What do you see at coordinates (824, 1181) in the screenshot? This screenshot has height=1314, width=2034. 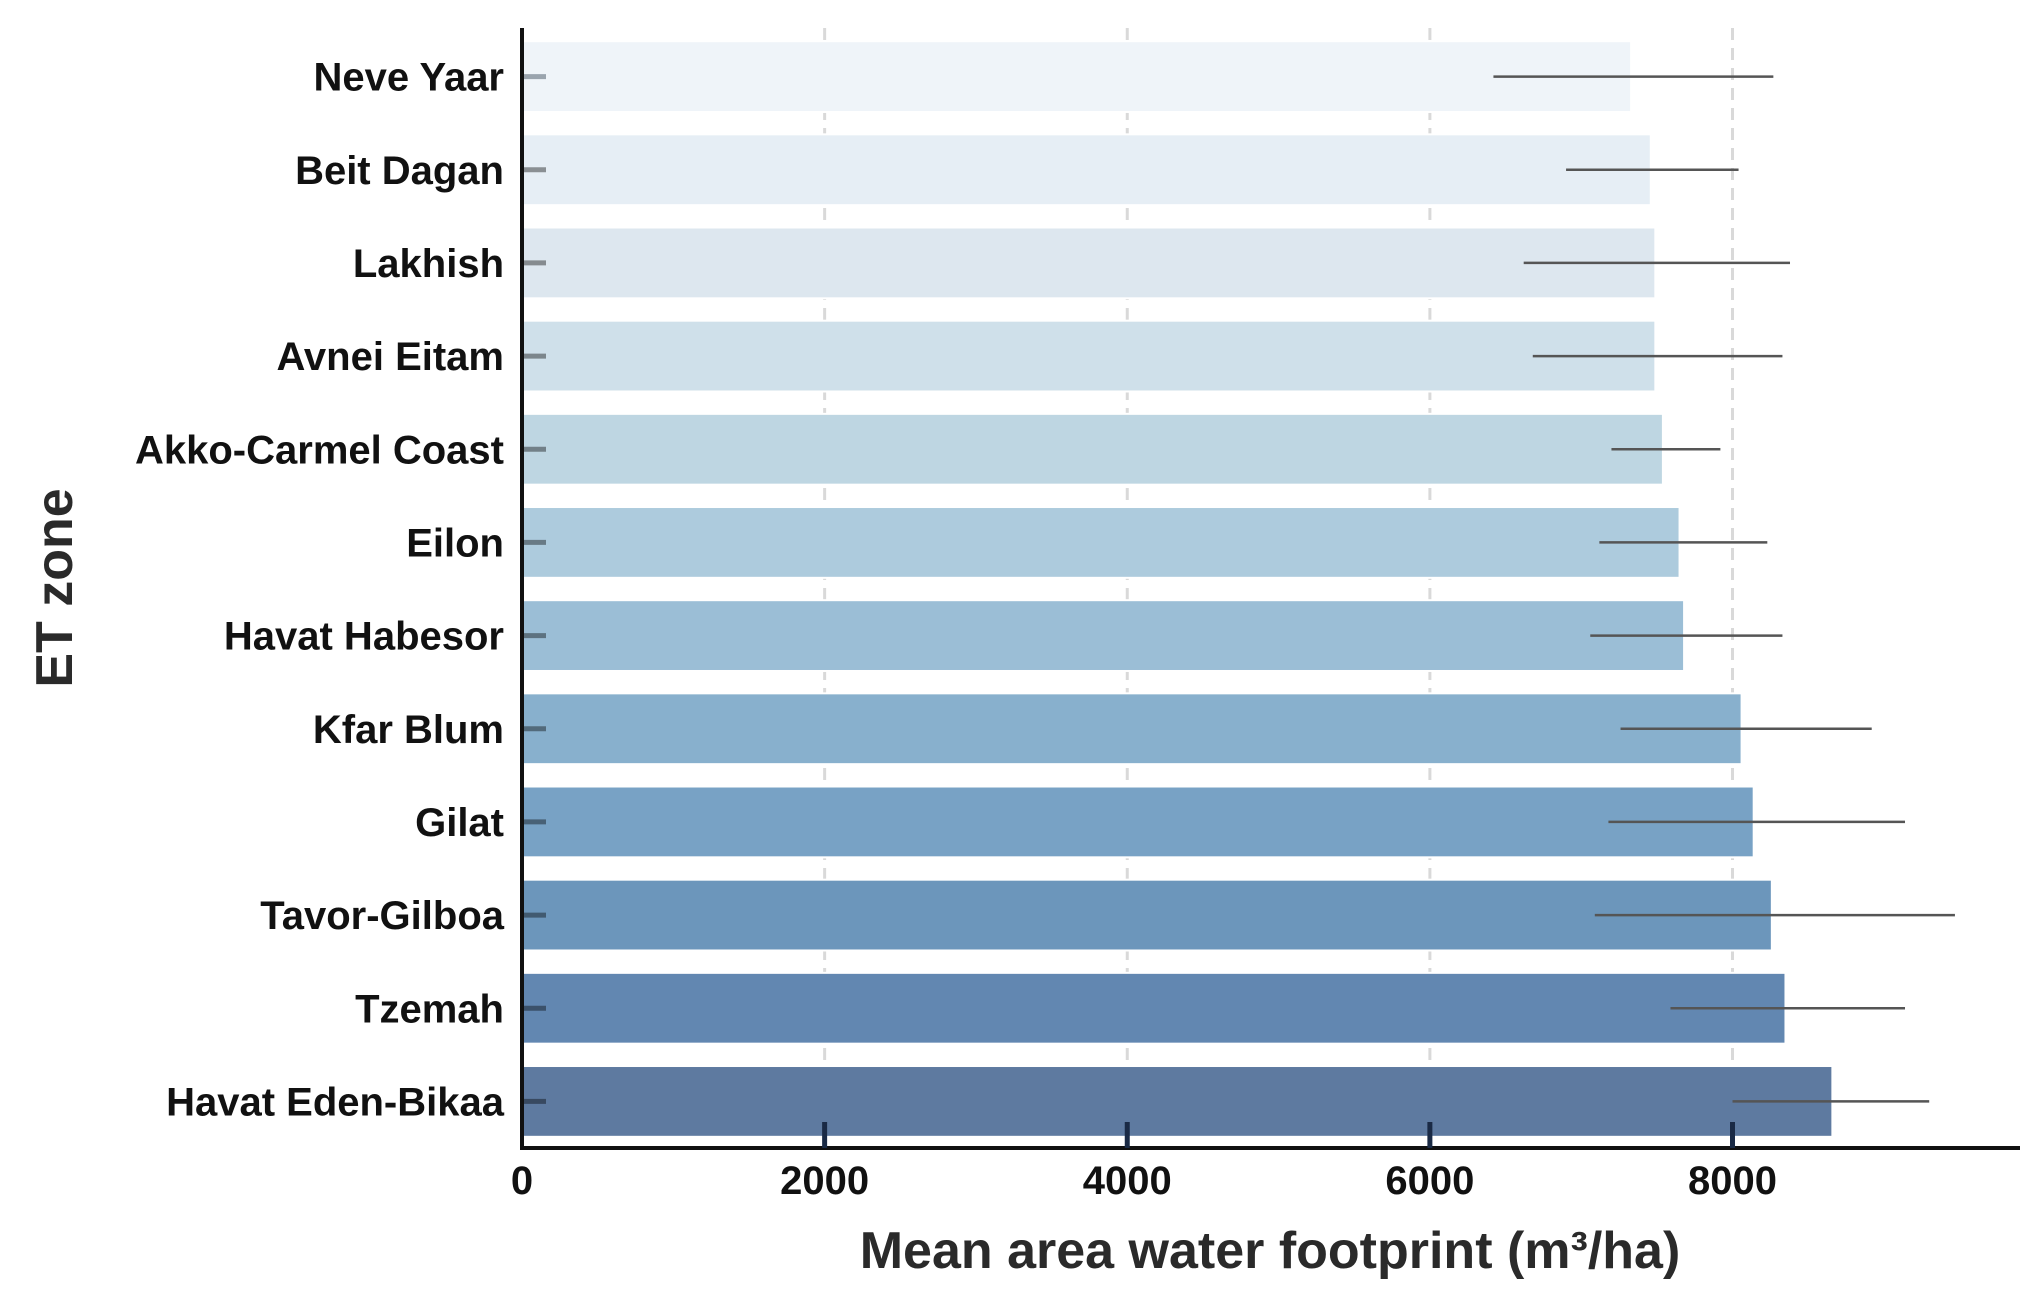 I see `x-tick-label: 2000` at bounding box center [824, 1181].